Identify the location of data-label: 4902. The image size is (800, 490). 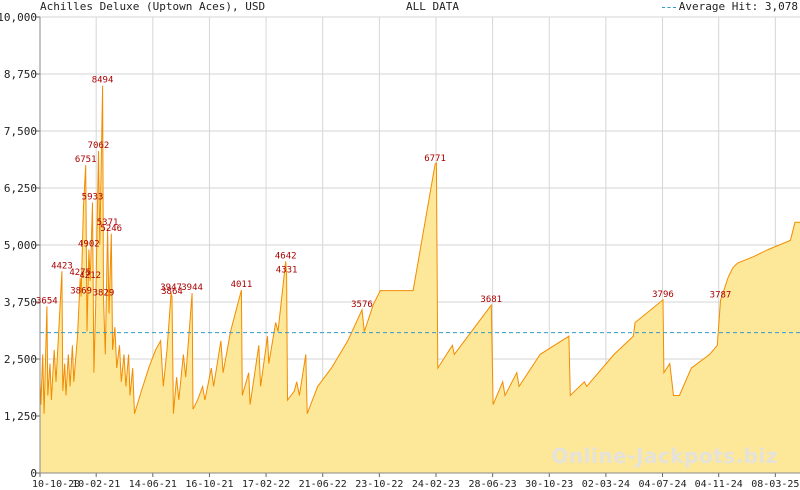
(89, 244).